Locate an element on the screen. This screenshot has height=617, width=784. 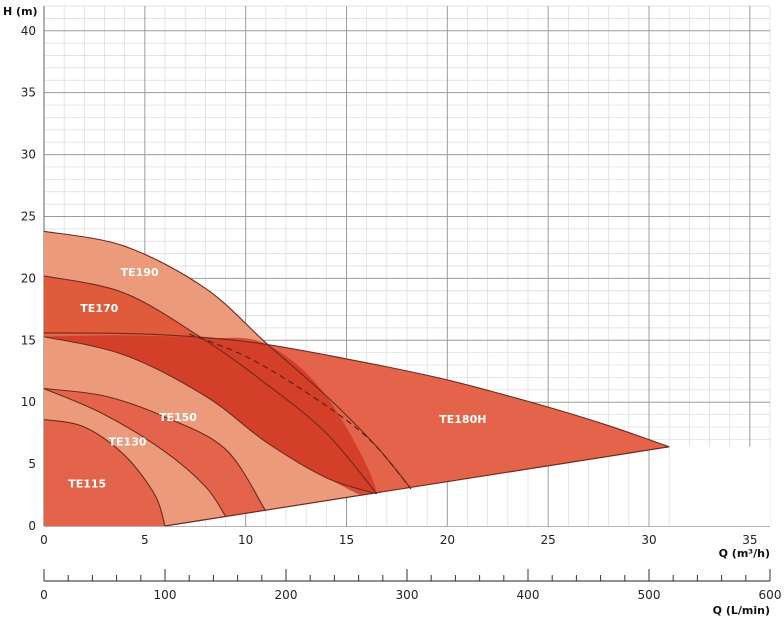
overlap-region is located at coordinates (210, 417).